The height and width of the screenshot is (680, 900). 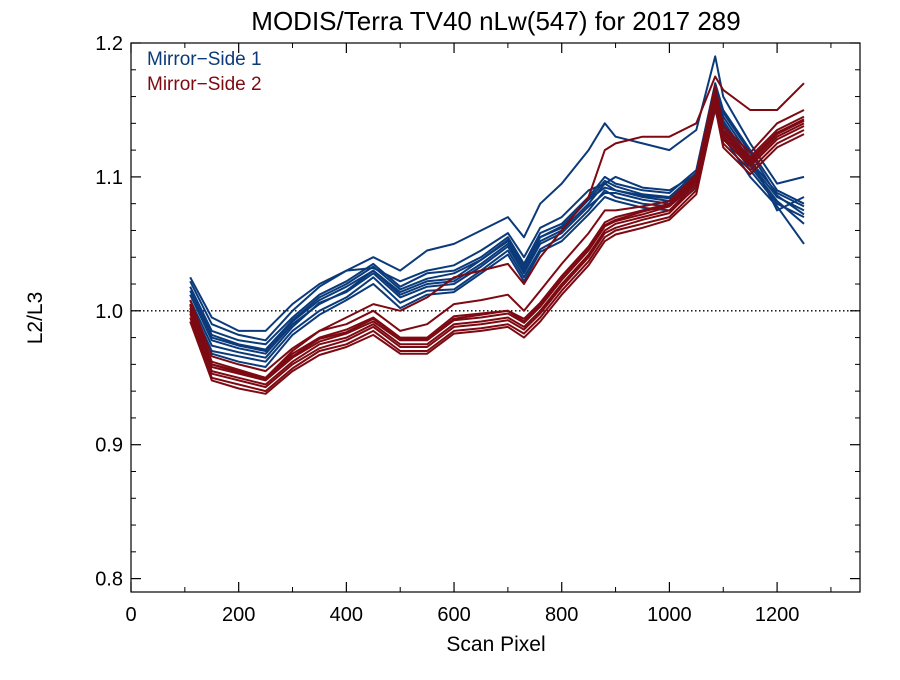 I want to click on x-tick-label-0: 0, so click(x=130, y=615).